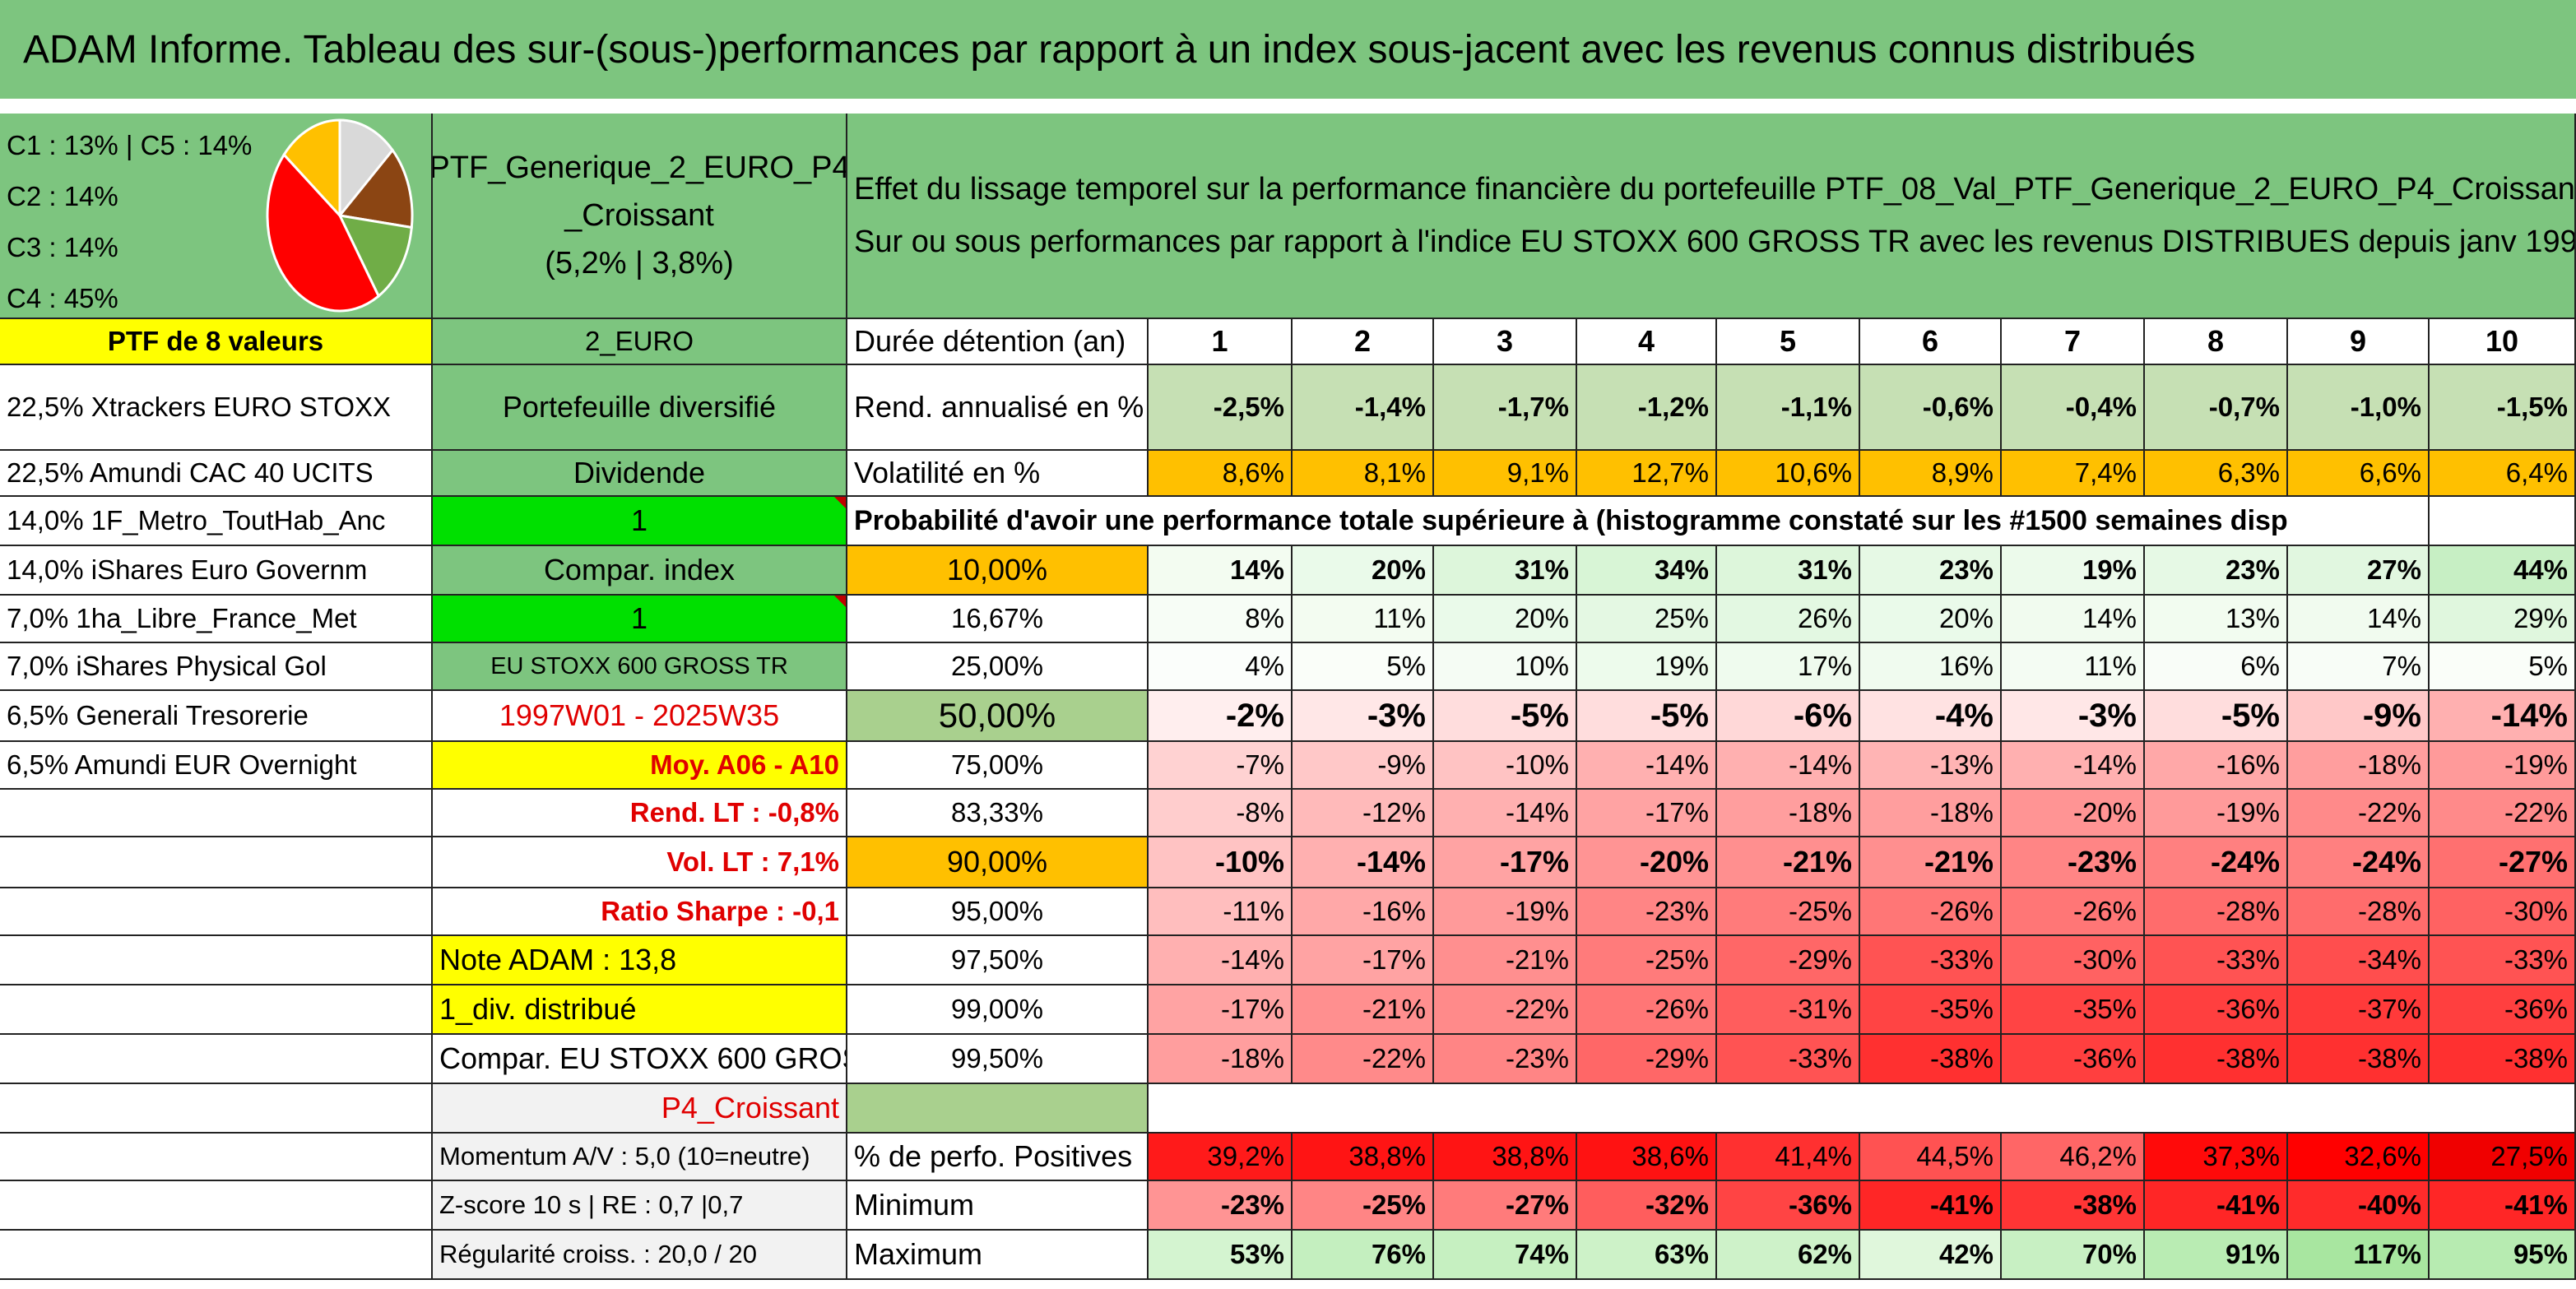 The image size is (2576, 1289). Describe the element at coordinates (1506, 862) in the screenshot. I see `quantile-value: -17%` at that location.